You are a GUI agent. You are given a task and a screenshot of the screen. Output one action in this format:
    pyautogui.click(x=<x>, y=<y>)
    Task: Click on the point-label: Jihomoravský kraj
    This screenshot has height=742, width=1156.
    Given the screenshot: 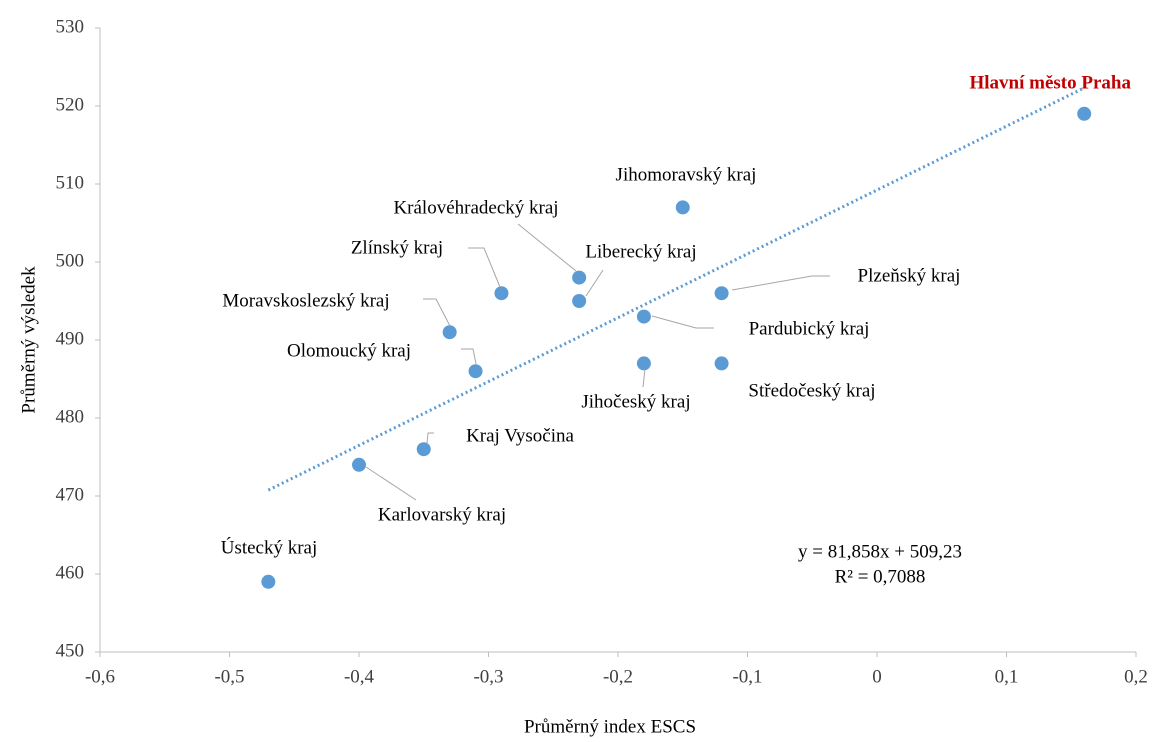 What is the action you would take?
    pyautogui.click(x=686, y=174)
    